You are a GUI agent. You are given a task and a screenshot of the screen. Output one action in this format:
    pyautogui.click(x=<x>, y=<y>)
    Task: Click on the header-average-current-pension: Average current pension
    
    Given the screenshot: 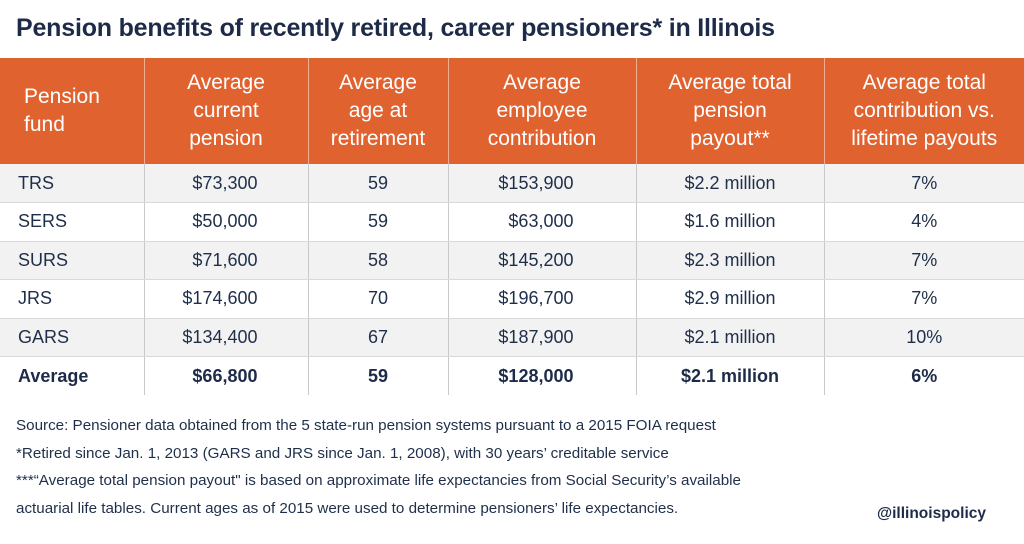 What is the action you would take?
    pyautogui.click(x=226, y=111)
    